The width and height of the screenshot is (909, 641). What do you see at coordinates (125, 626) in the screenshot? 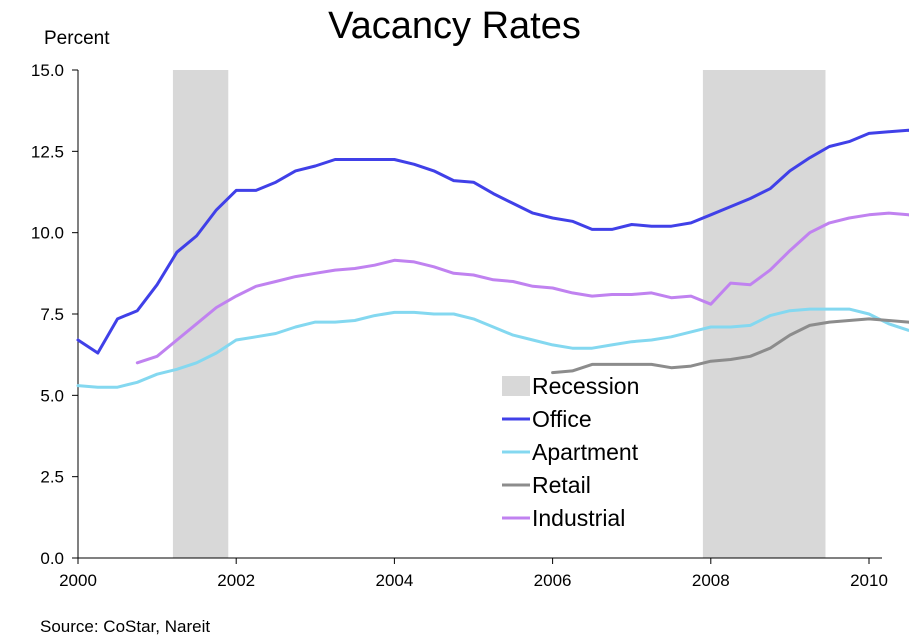
I see `source-note: Source: CoStar, Nareit` at bounding box center [125, 626].